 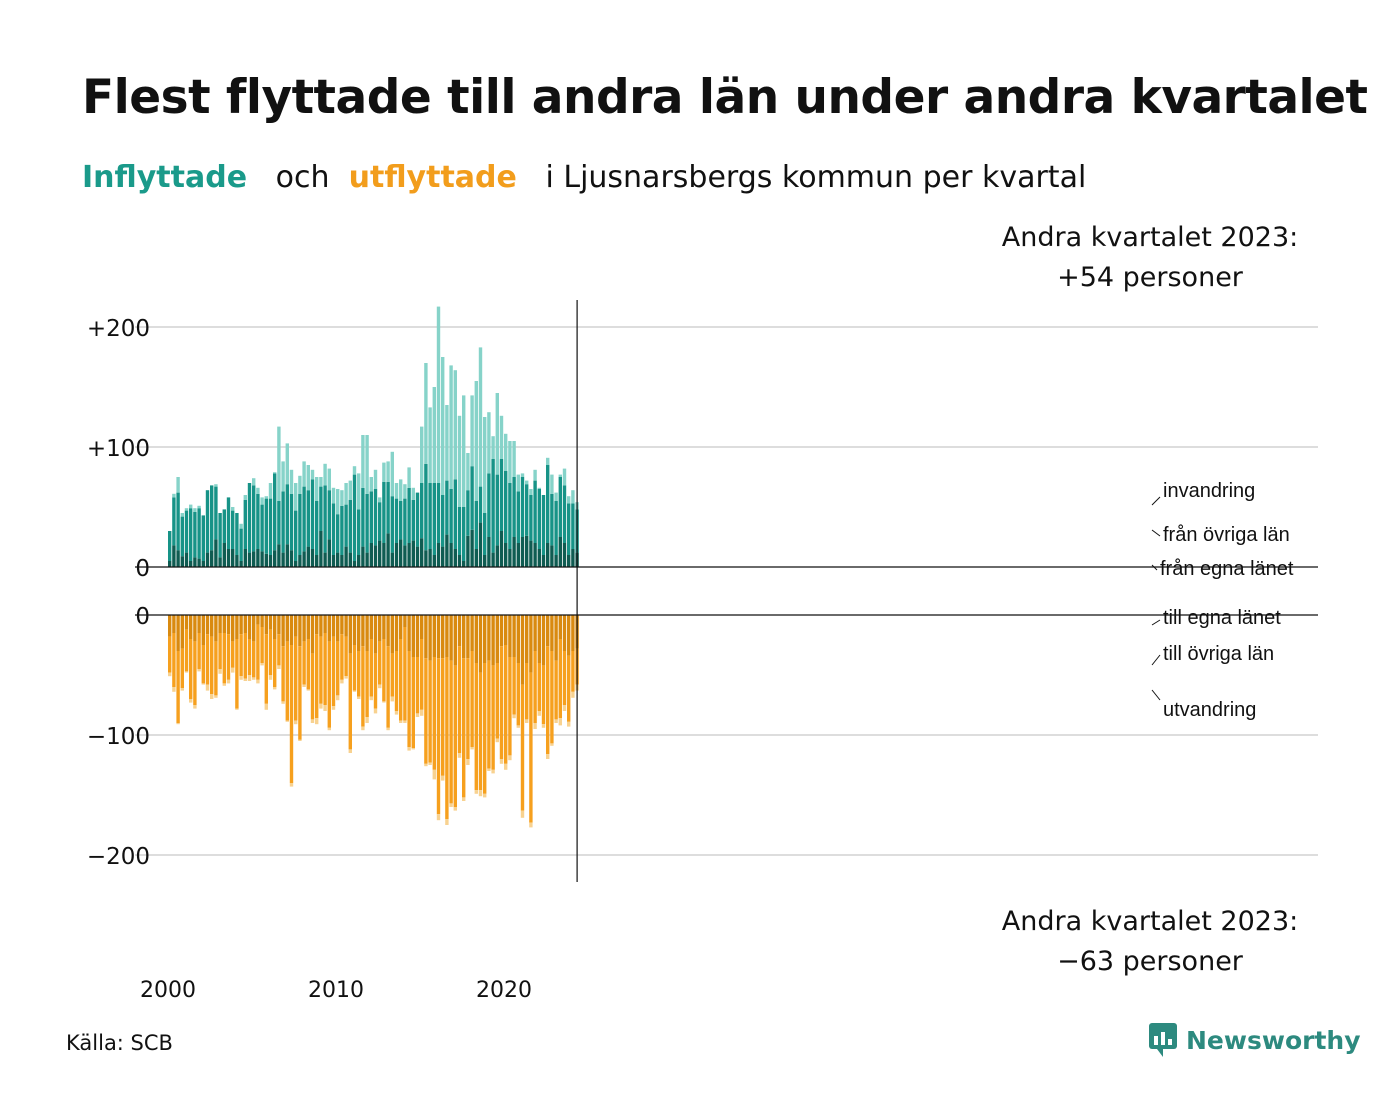 I want to click on y-tick-label-bottom: 0, so click(x=142, y=617).